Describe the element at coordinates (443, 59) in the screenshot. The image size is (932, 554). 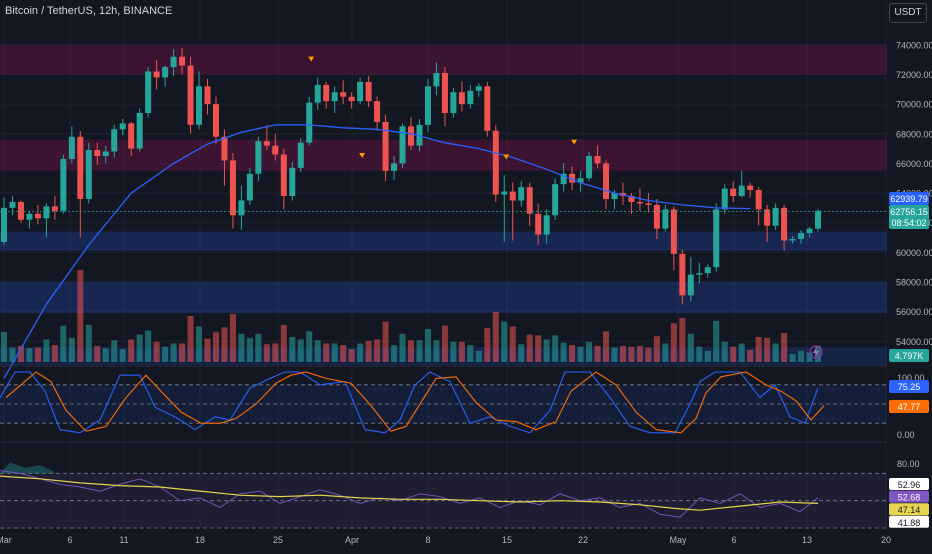
I see `price-zone` at that location.